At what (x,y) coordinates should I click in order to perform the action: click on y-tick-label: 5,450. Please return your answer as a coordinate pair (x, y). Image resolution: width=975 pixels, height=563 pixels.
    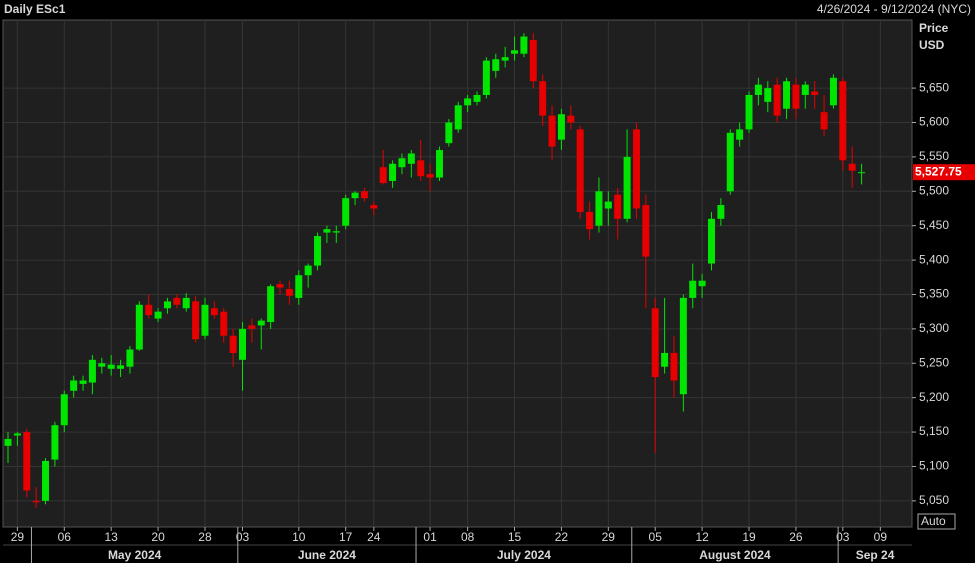
    Looking at the image, I should click on (934, 225).